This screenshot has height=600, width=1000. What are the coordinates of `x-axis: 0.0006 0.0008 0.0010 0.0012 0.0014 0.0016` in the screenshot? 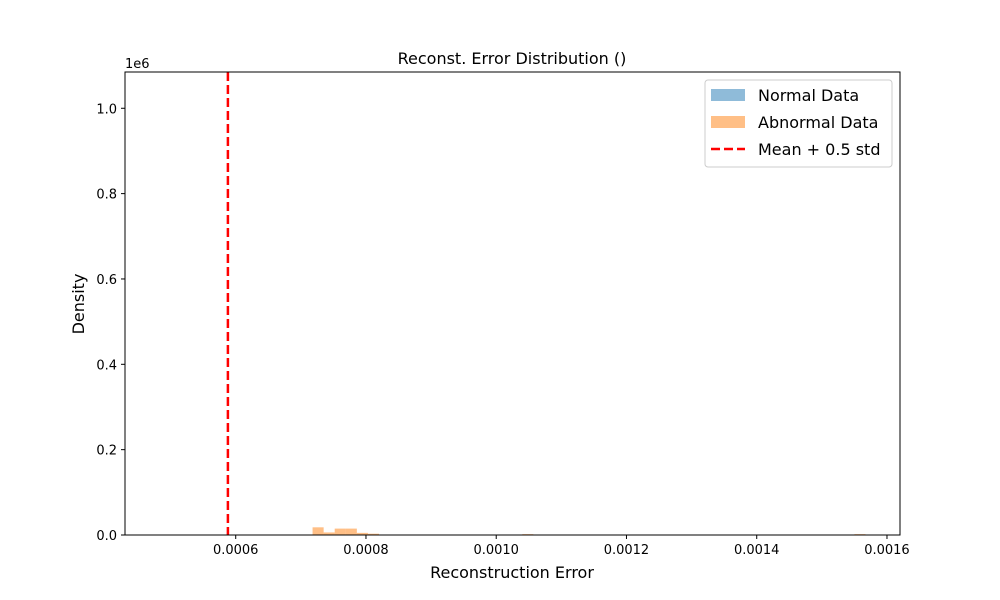 It's located at (561, 546).